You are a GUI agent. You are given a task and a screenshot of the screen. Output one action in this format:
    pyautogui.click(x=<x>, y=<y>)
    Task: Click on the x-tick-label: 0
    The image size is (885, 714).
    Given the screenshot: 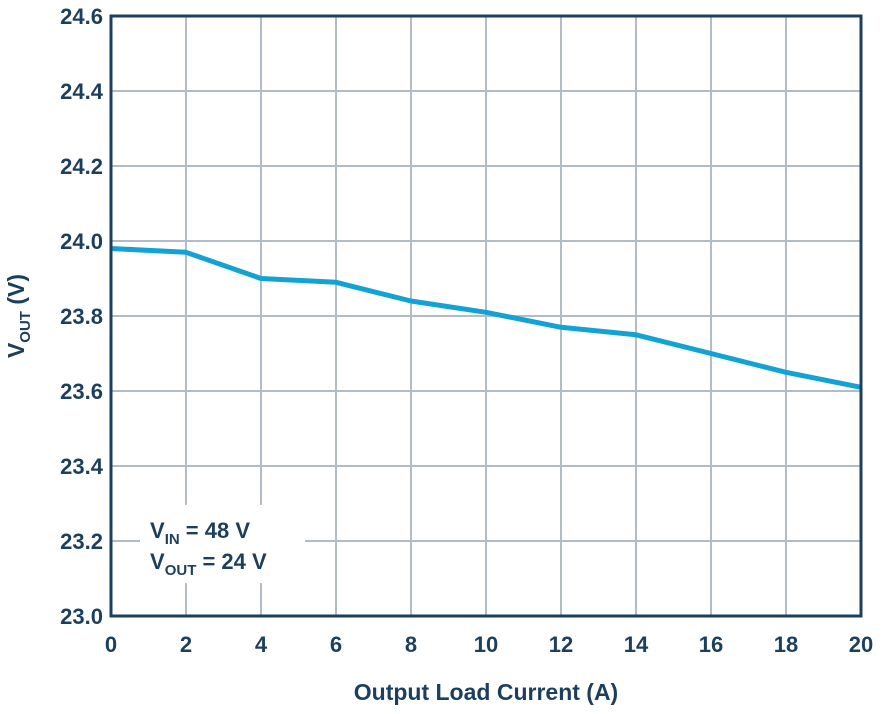 What is the action you would take?
    pyautogui.click(x=111, y=644)
    